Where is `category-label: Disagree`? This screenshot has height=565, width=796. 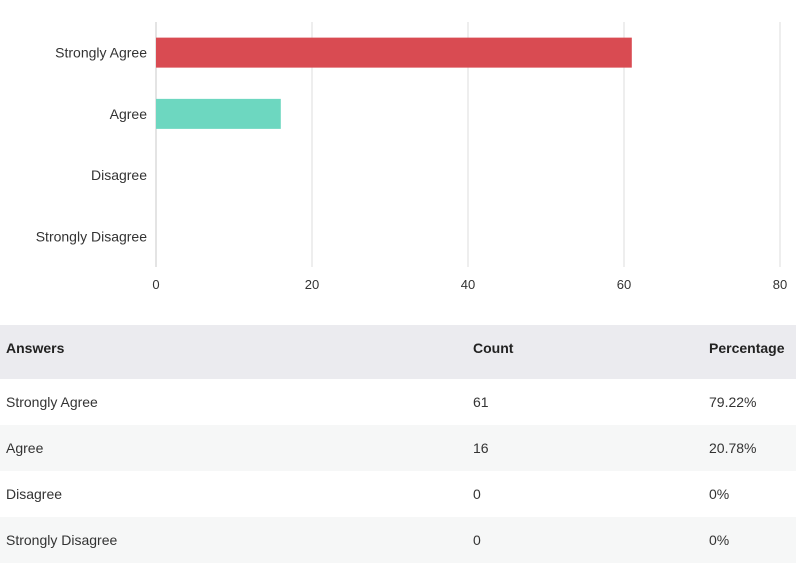 category-label: Disagree is located at coordinates (119, 175).